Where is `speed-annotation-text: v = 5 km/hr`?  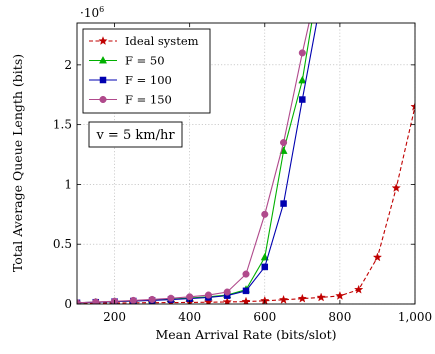 speed-annotation-text: v = 5 km/hr is located at coordinates (135, 135).